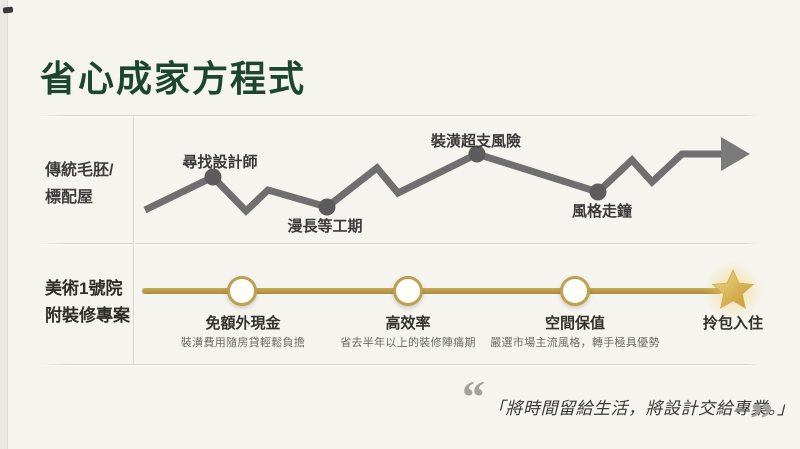  I want to click on divider-top, so click(398, 115).